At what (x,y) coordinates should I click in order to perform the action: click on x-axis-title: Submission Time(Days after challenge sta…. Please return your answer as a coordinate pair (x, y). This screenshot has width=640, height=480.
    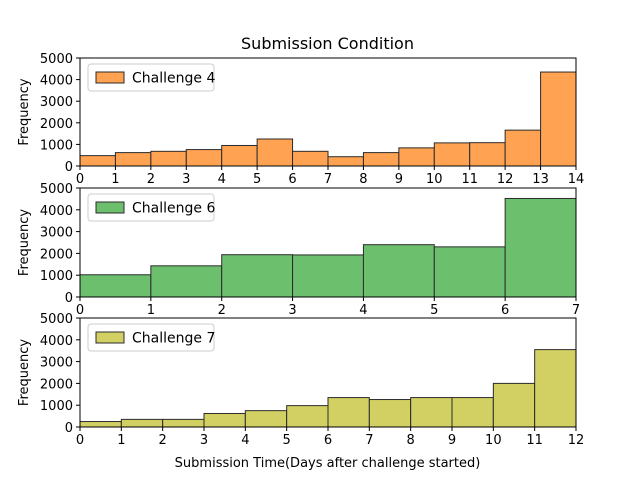
    Looking at the image, I should click on (328, 463).